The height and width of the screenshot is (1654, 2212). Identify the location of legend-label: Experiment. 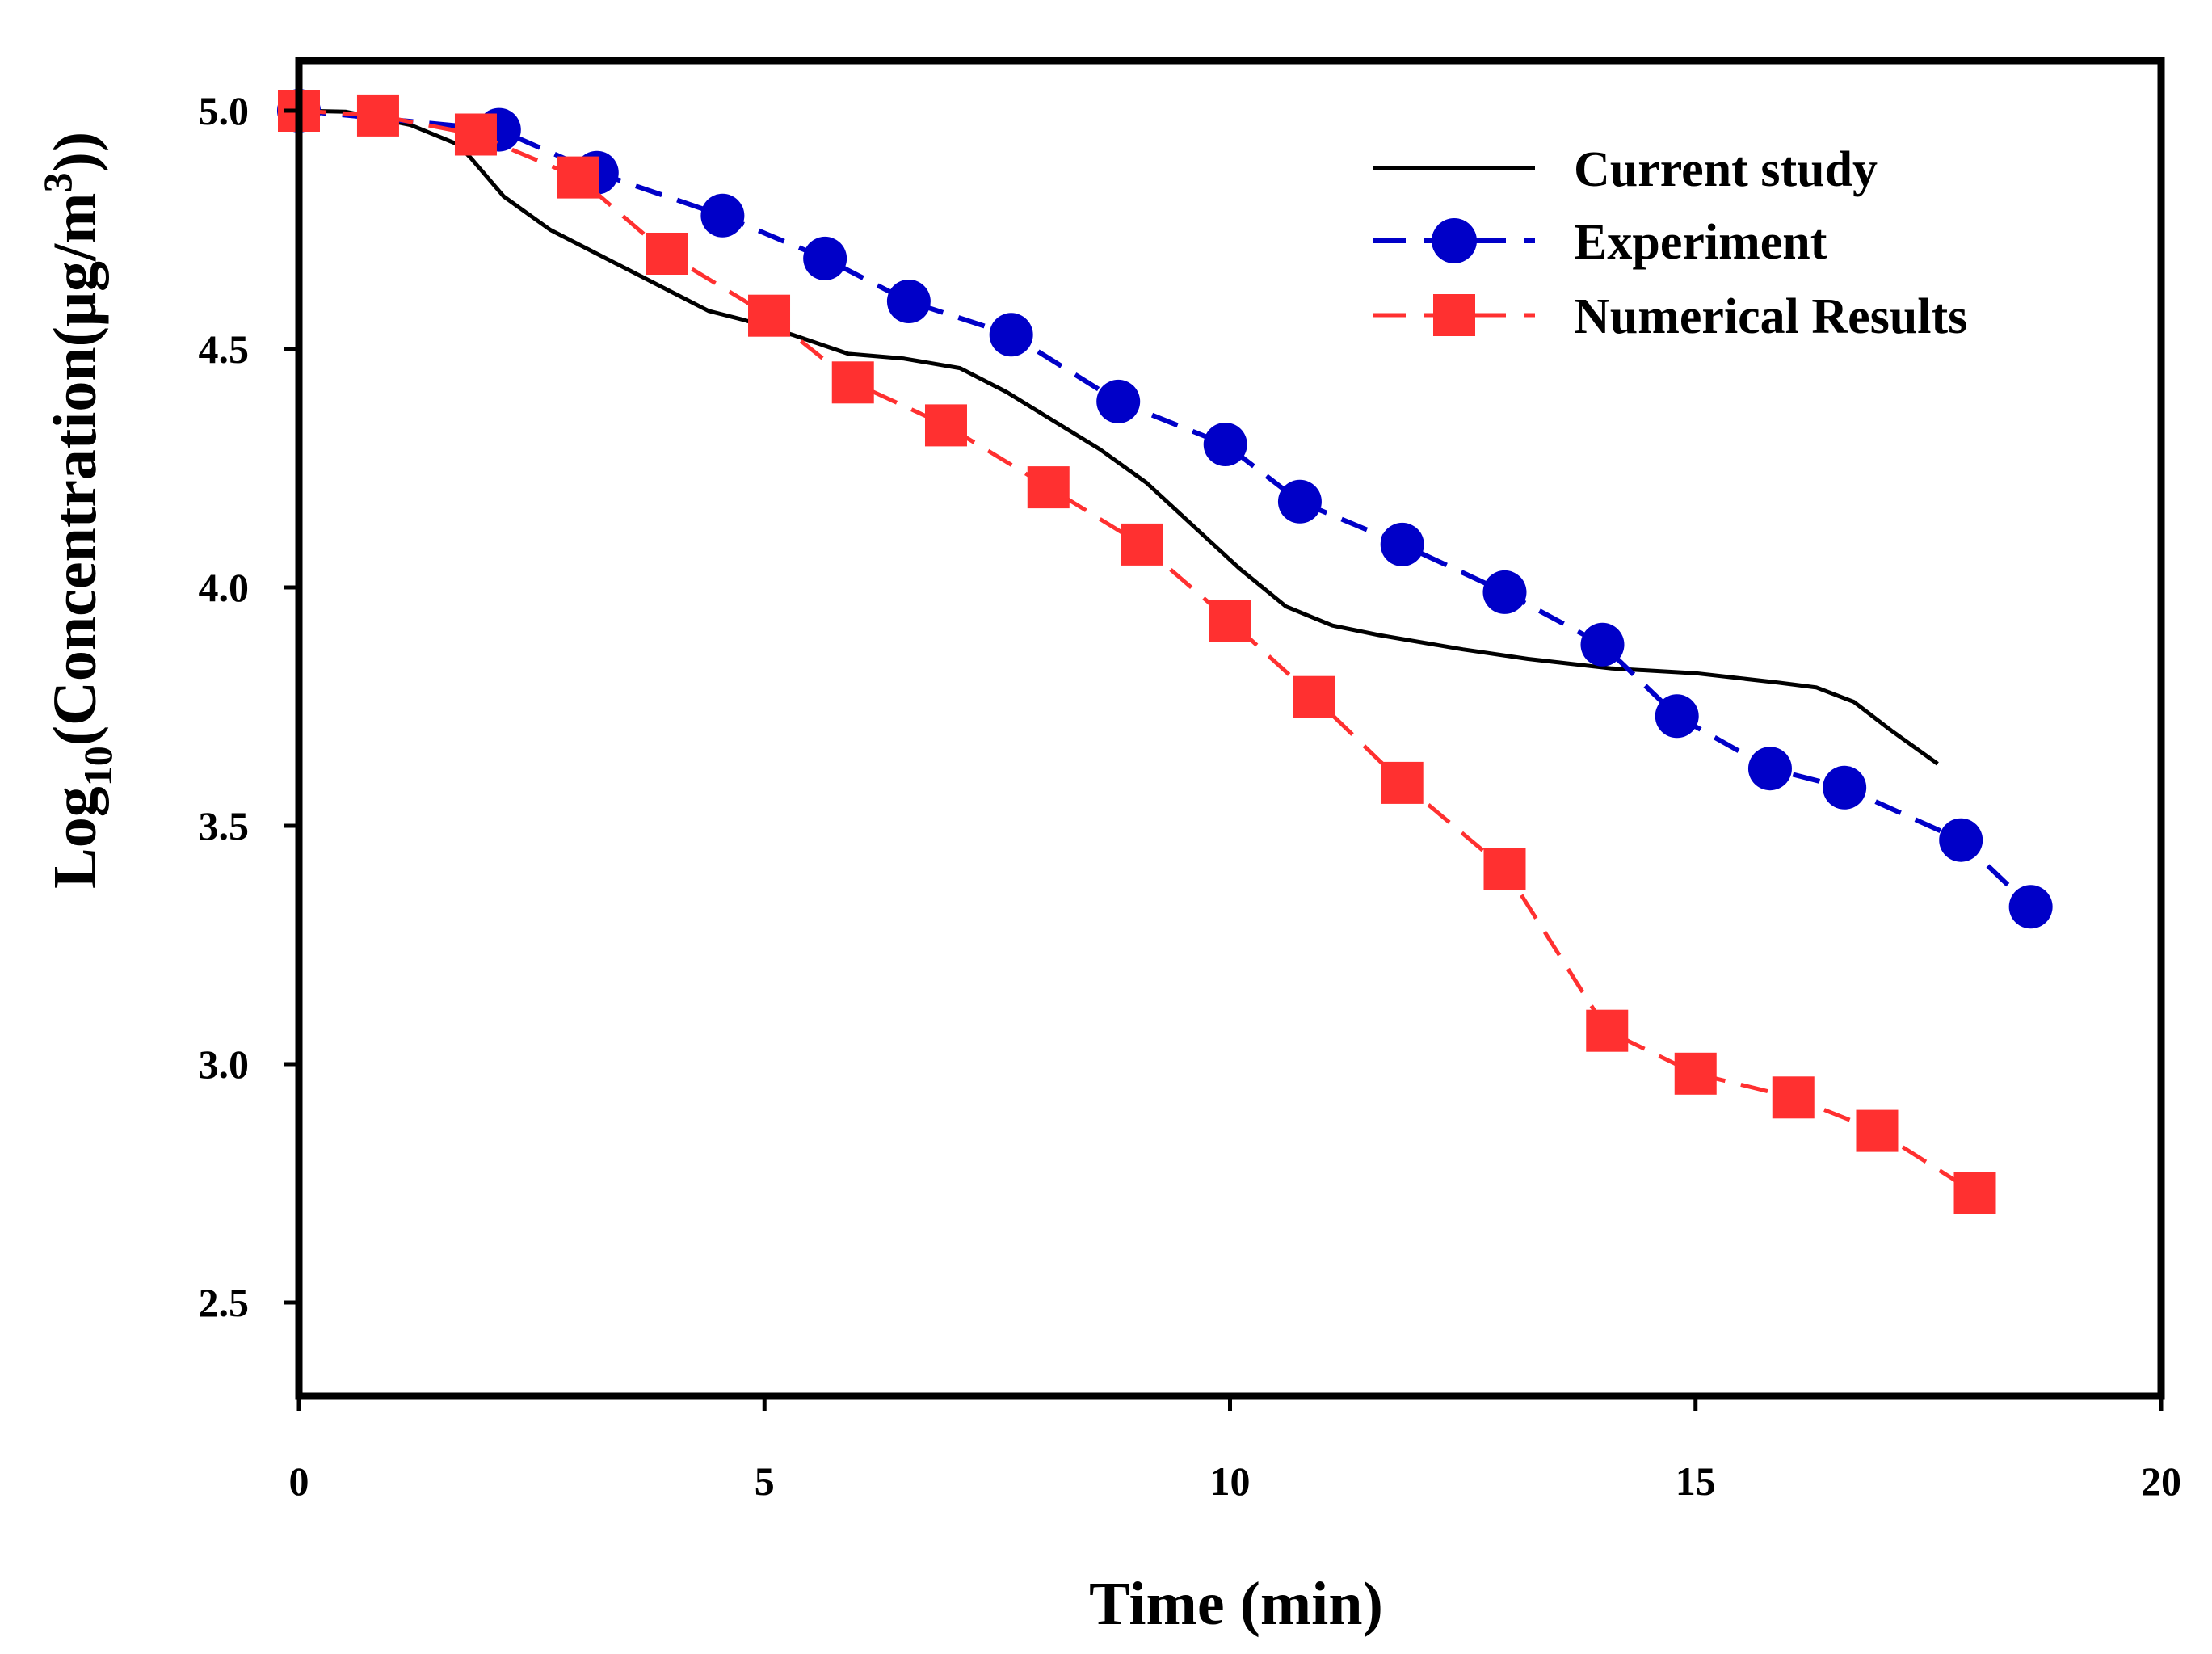
(1700, 243).